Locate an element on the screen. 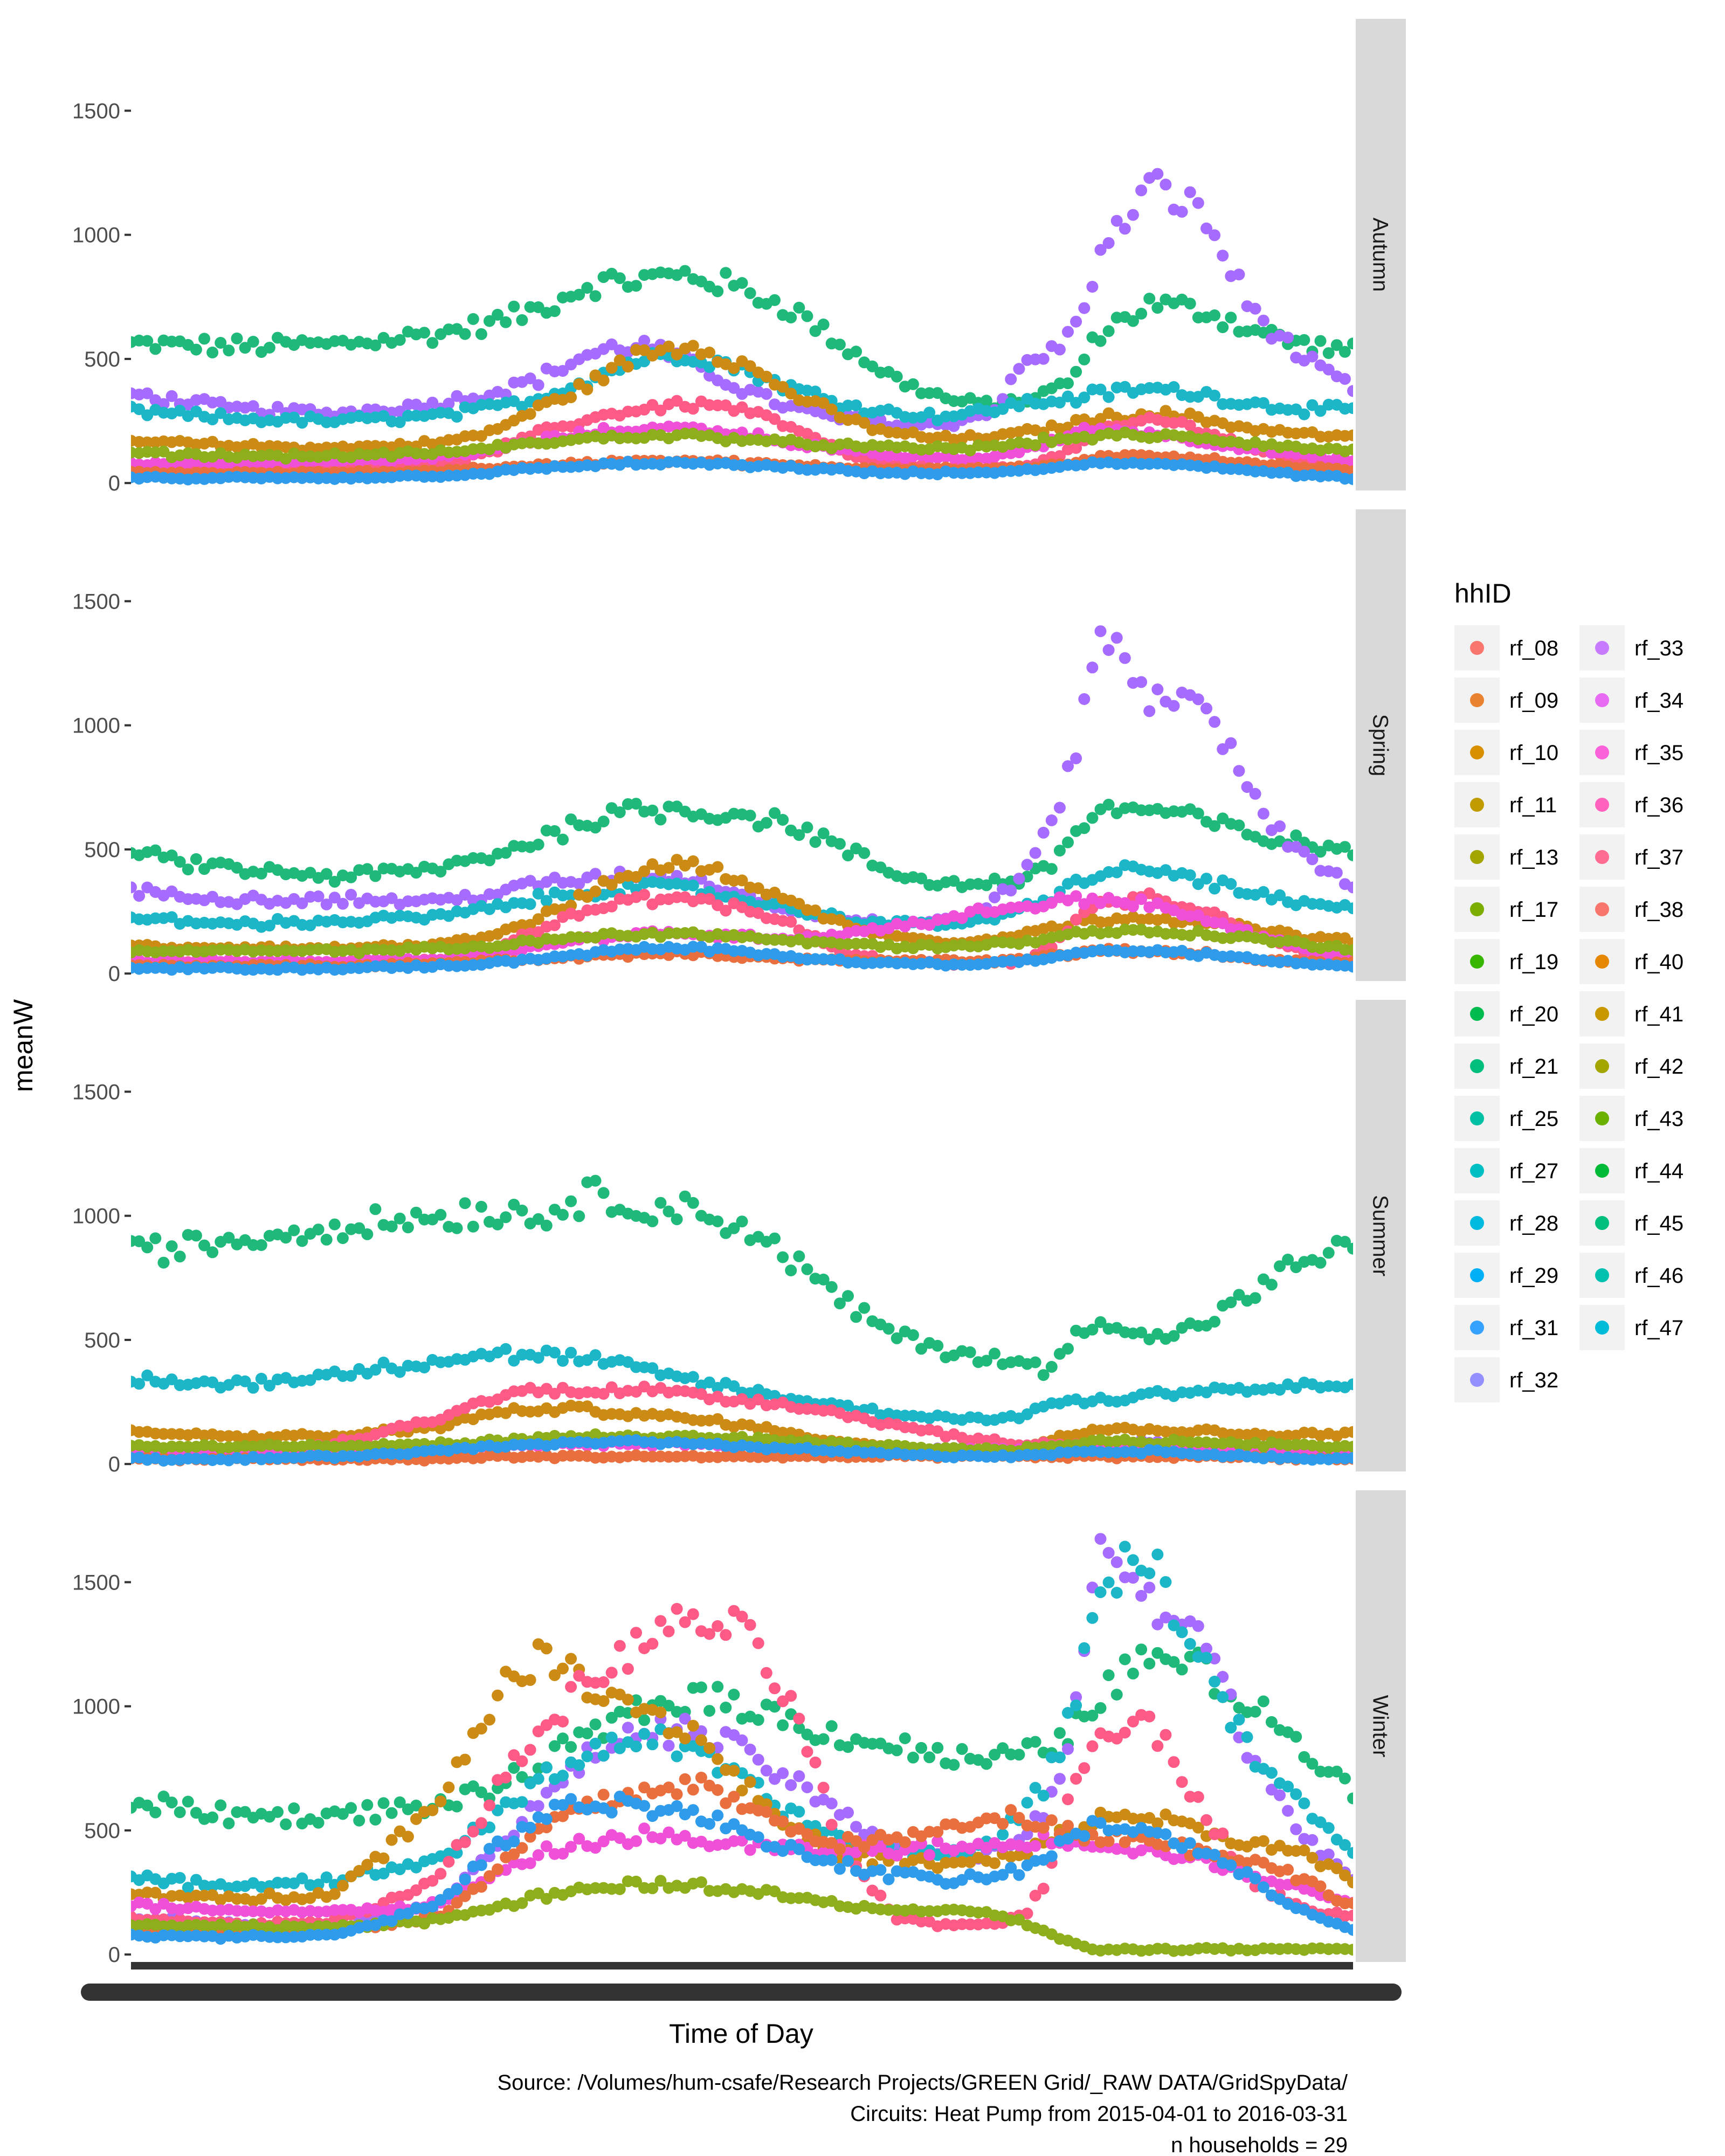 The image size is (1725, 2156). facet-strip-label: Winter is located at coordinates (1380, 1727).